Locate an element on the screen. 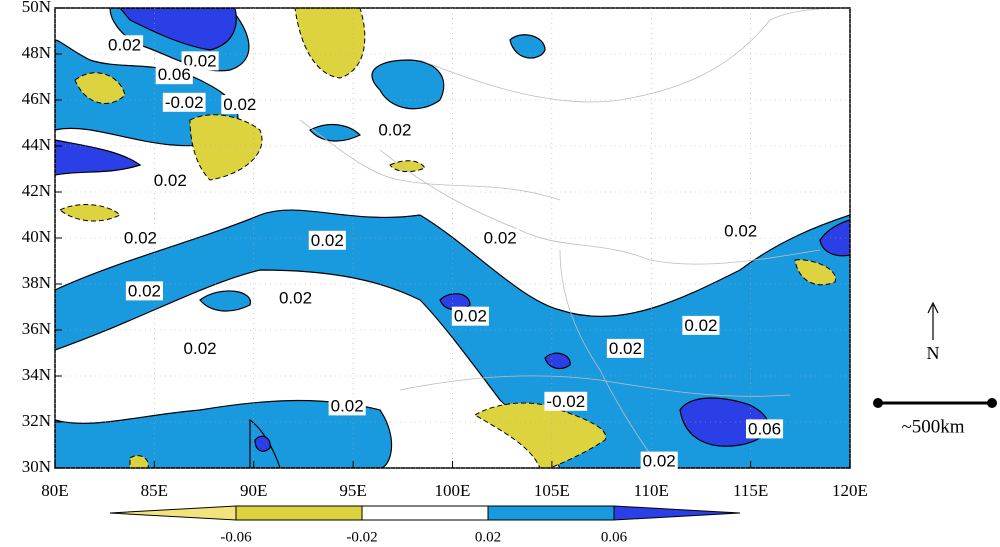  x-tick-label: 90E is located at coordinates (253, 490).